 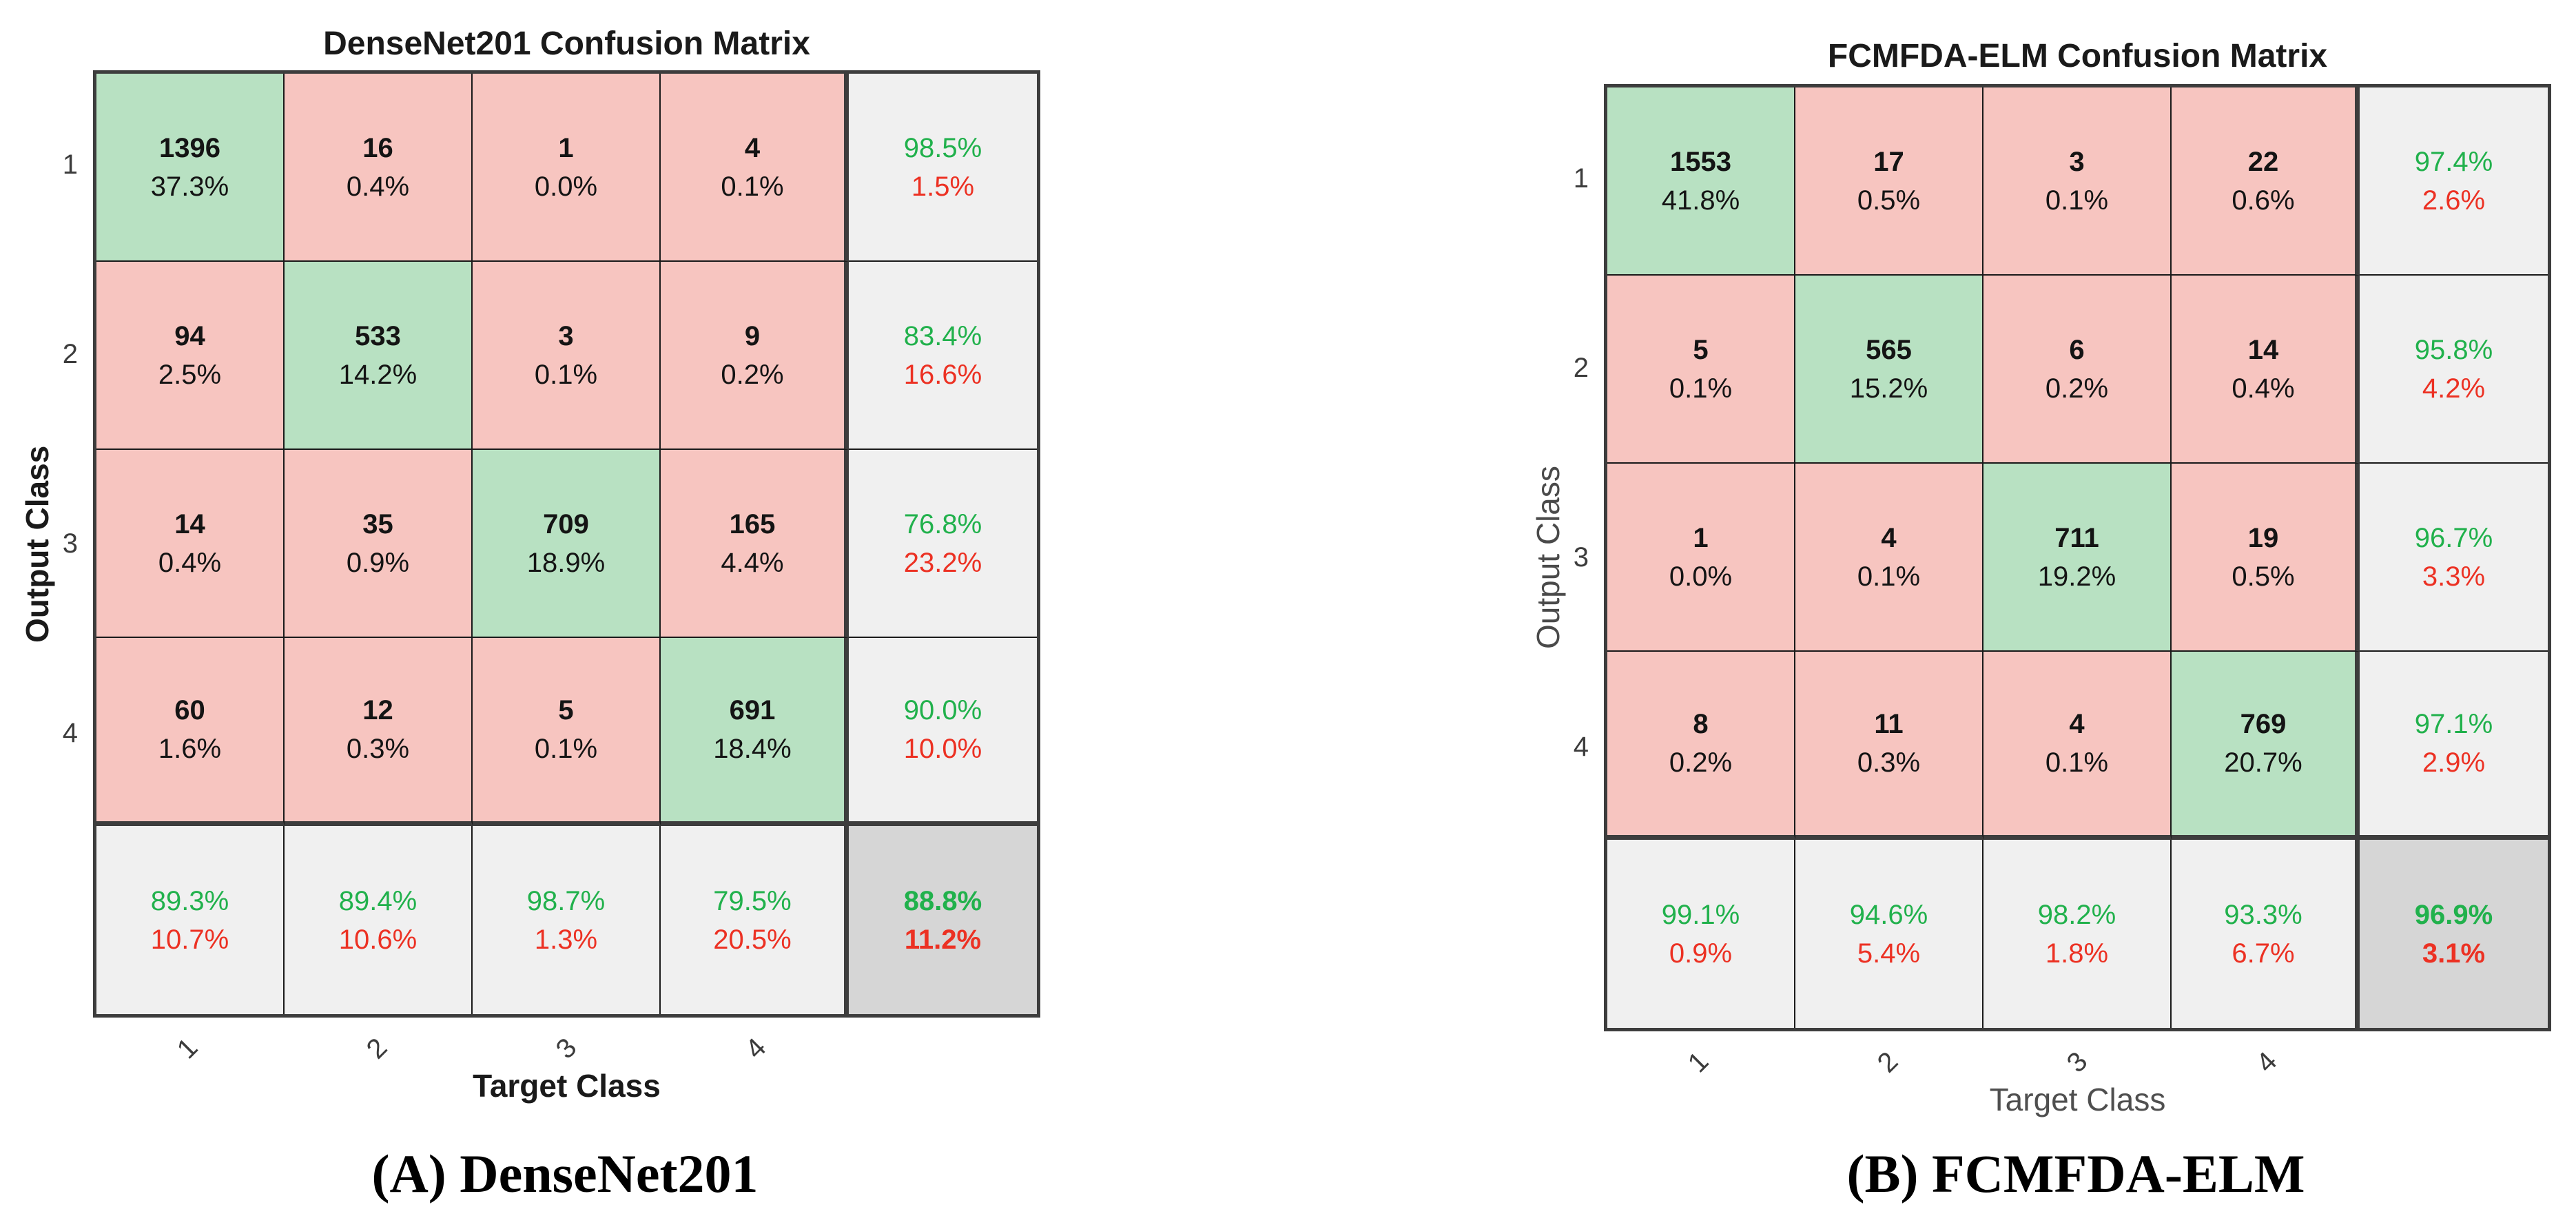 I want to click on matrix-cell-r4c4: 691 18.4%, so click(x=755, y=732).